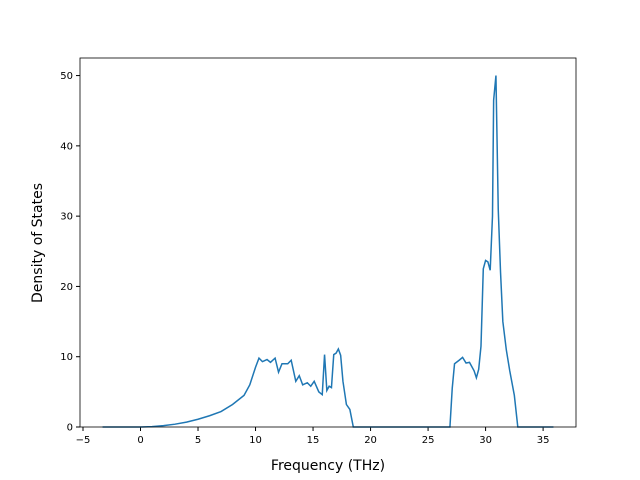 The height and width of the screenshot is (480, 640). Describe the element at coordinates (198, 440) in the screenshot. I see `x-tick-label: 5` at that location.